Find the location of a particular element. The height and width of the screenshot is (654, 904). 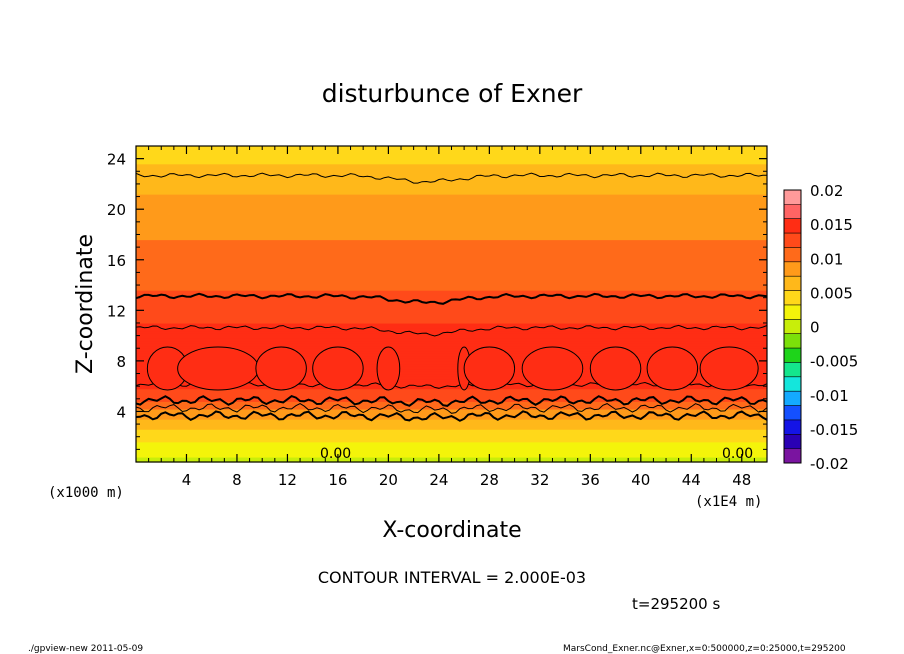

y-tick-label: 4 is located at coordinates (121, 412).